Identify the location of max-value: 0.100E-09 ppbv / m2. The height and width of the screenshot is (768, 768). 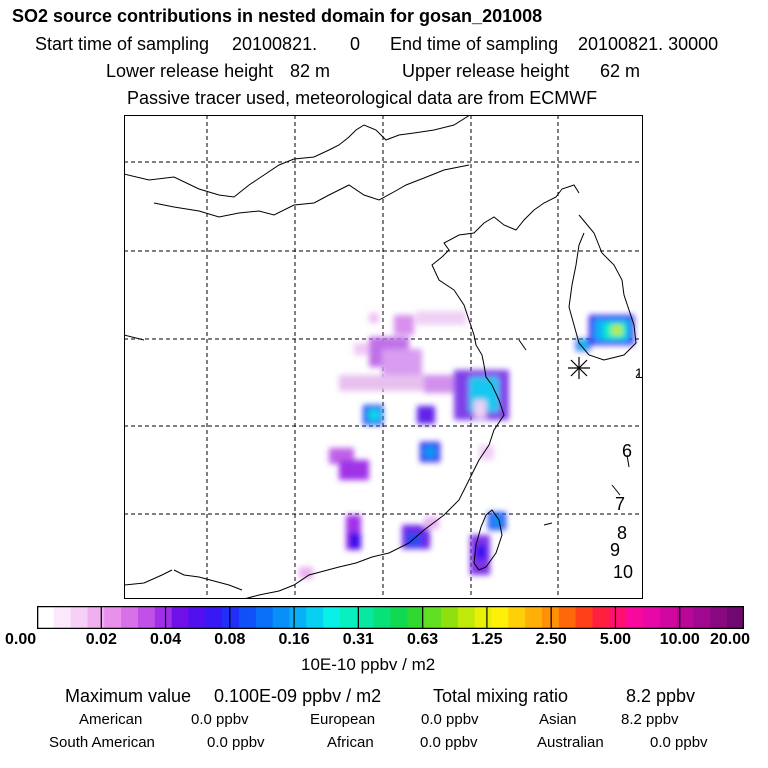
(298, 696).